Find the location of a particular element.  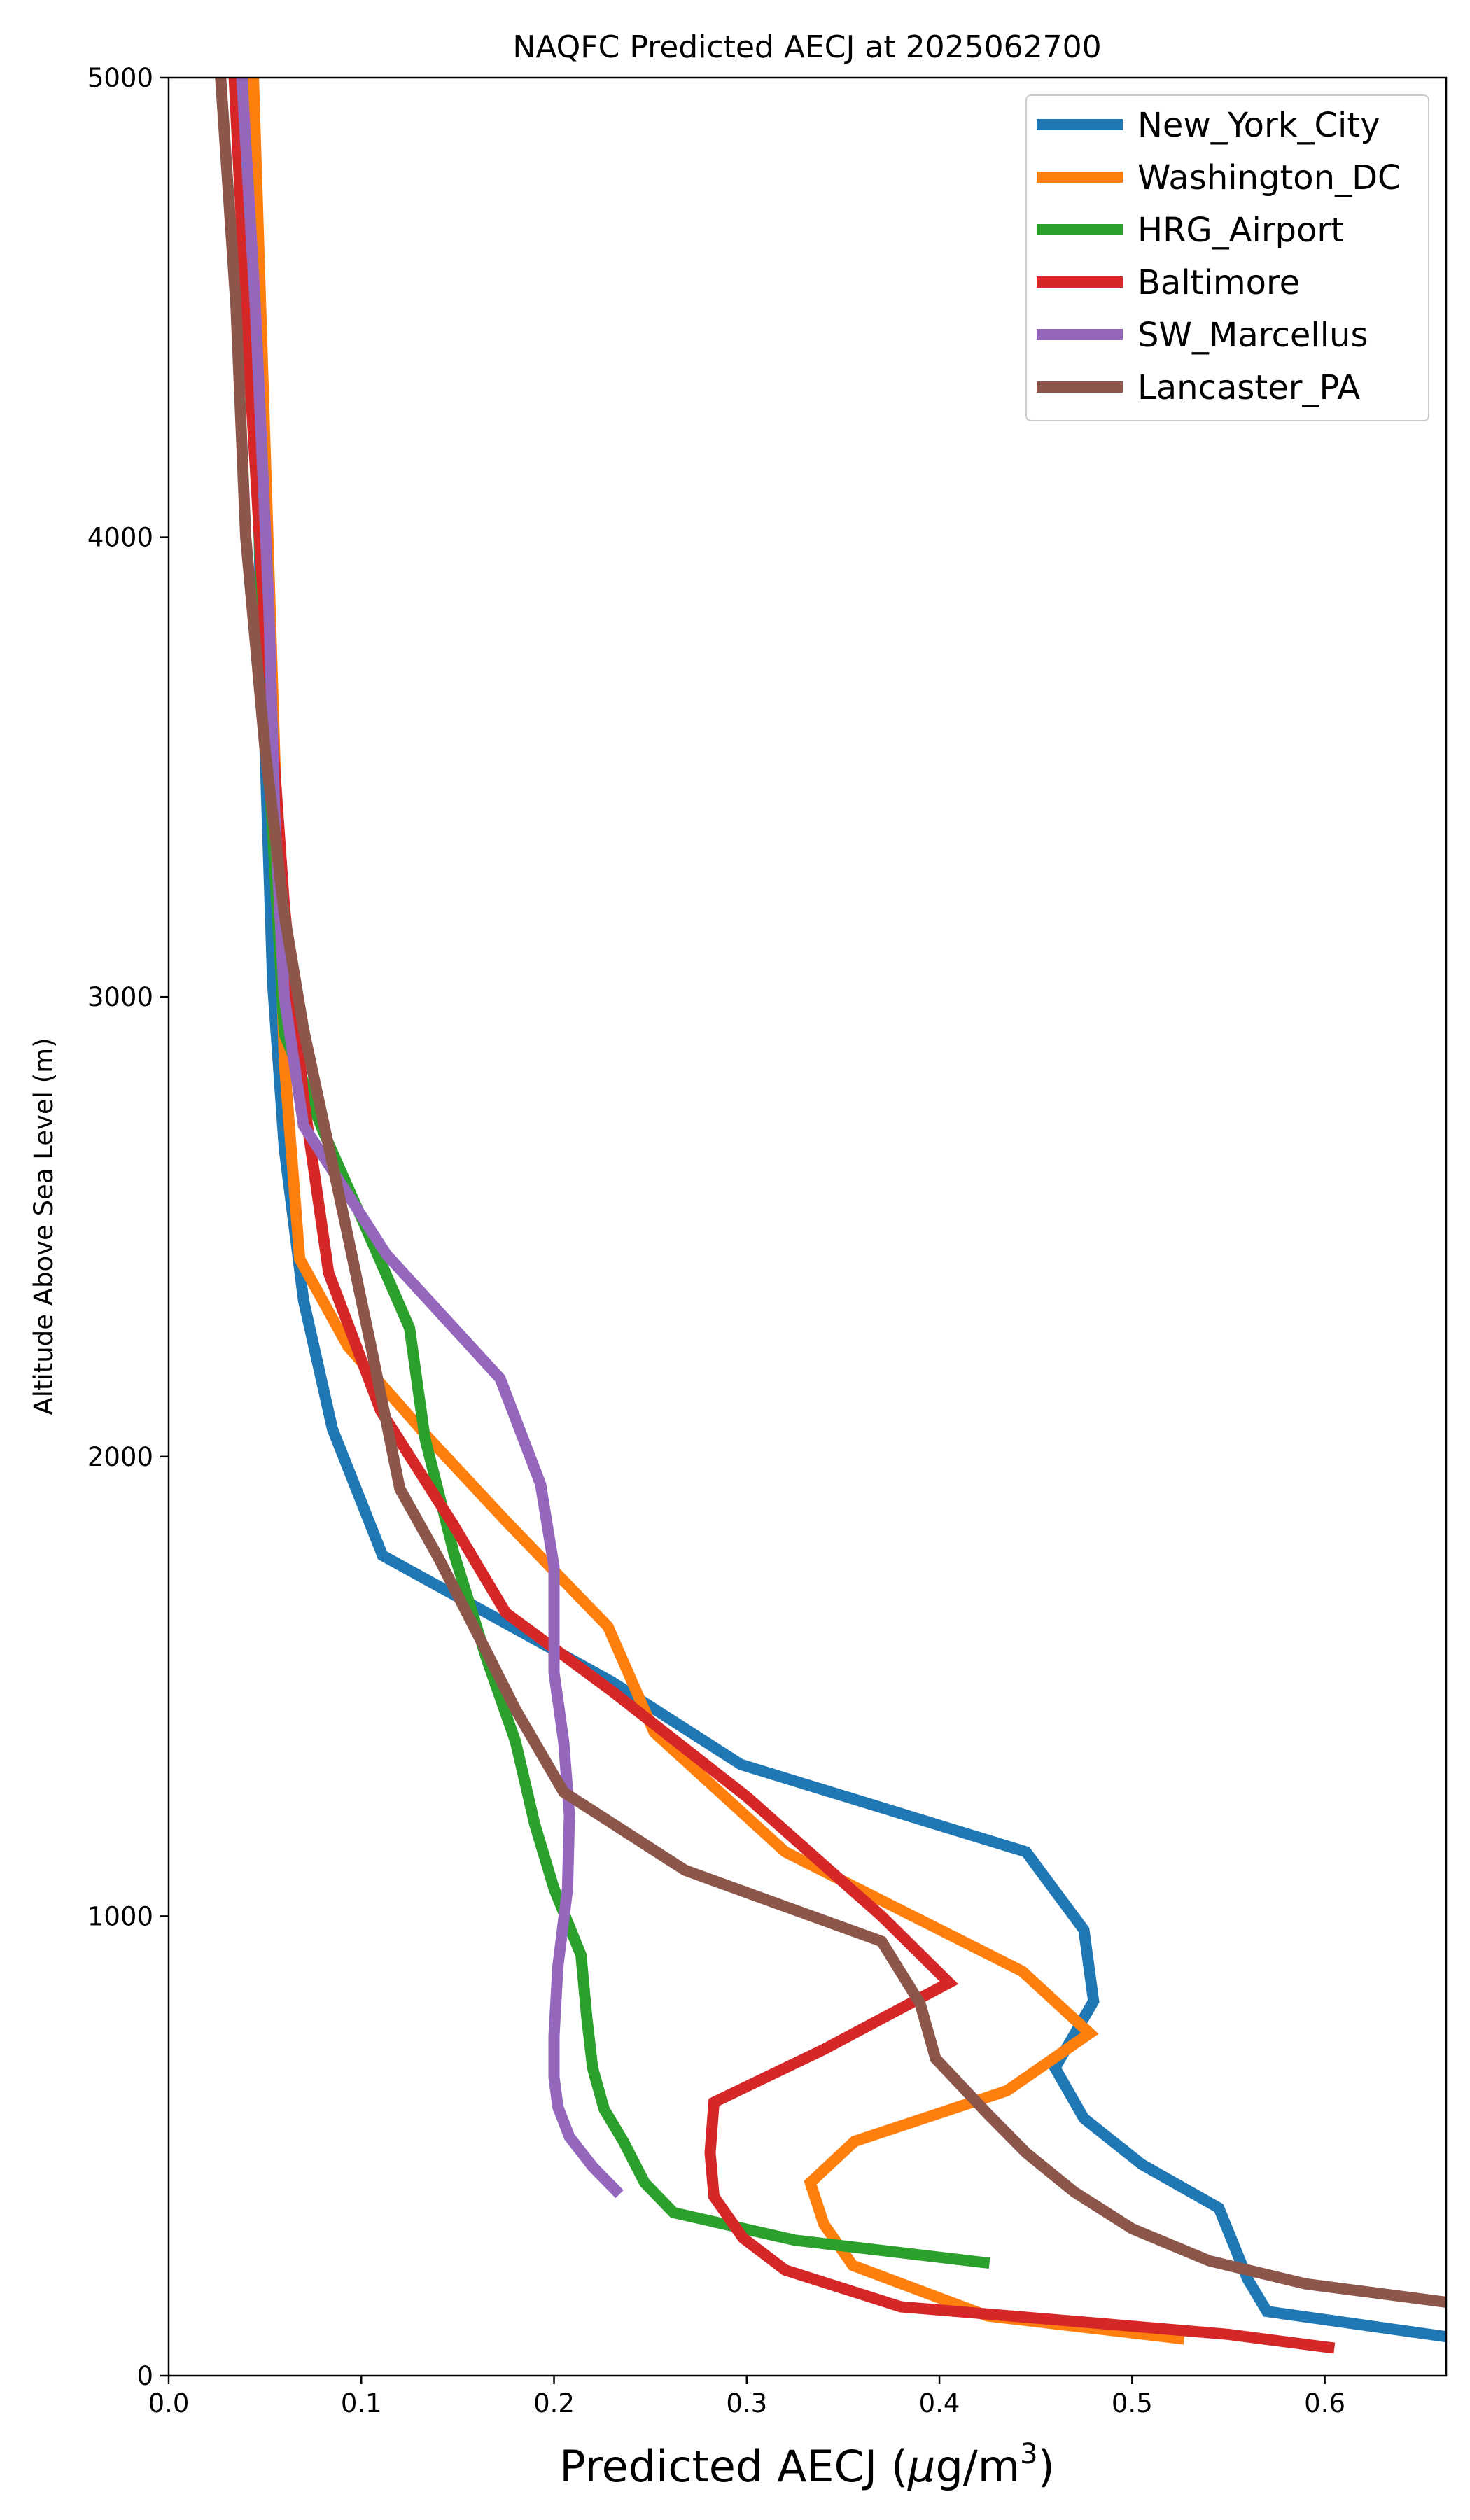

x-axis-label: Predicted AECJ (μg/m3) is located at coordinates (807, 2465).